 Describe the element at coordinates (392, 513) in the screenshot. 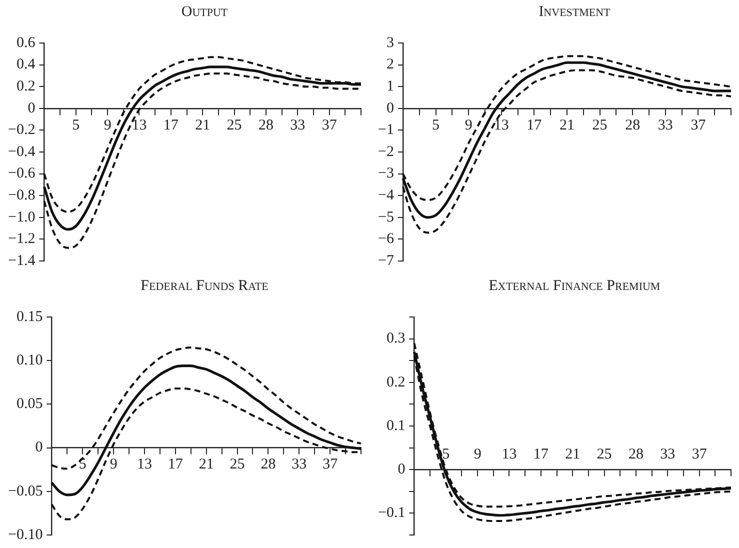

I see `y-tick-label: −0.1` at that location.